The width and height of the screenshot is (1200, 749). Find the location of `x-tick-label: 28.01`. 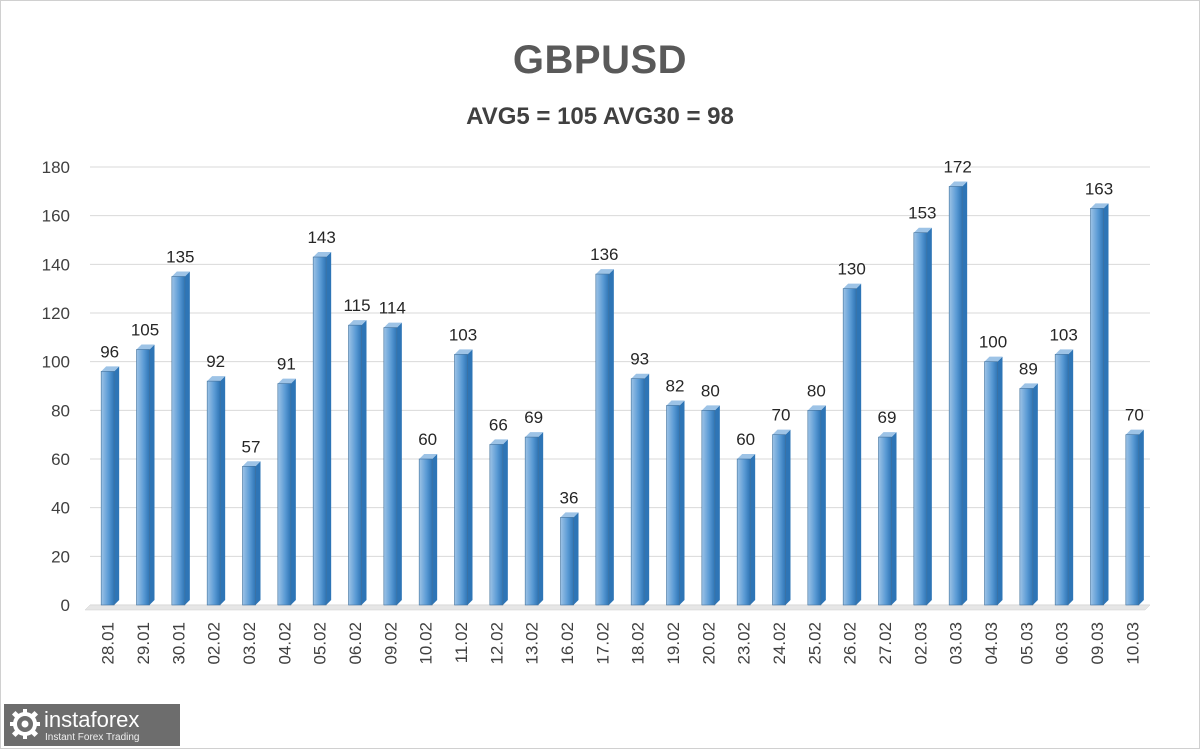

x-tick-label: 28.01 is located at coordinates (108, 643).